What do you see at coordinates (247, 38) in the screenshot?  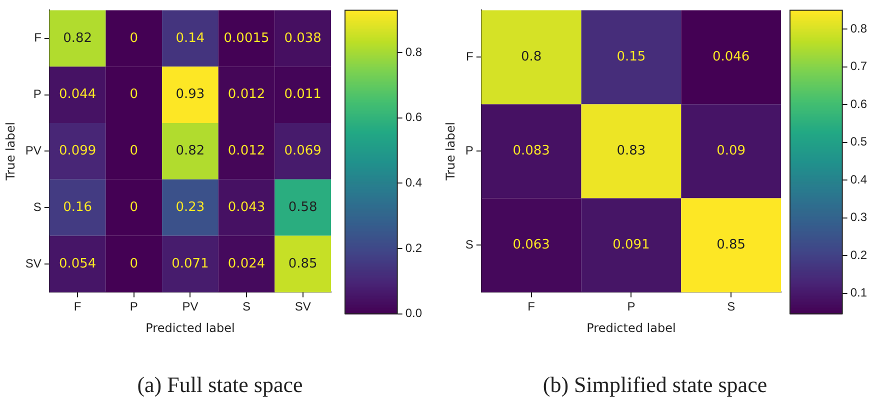 I see `data-label: 0.0015` at bounding box center [247, 38].